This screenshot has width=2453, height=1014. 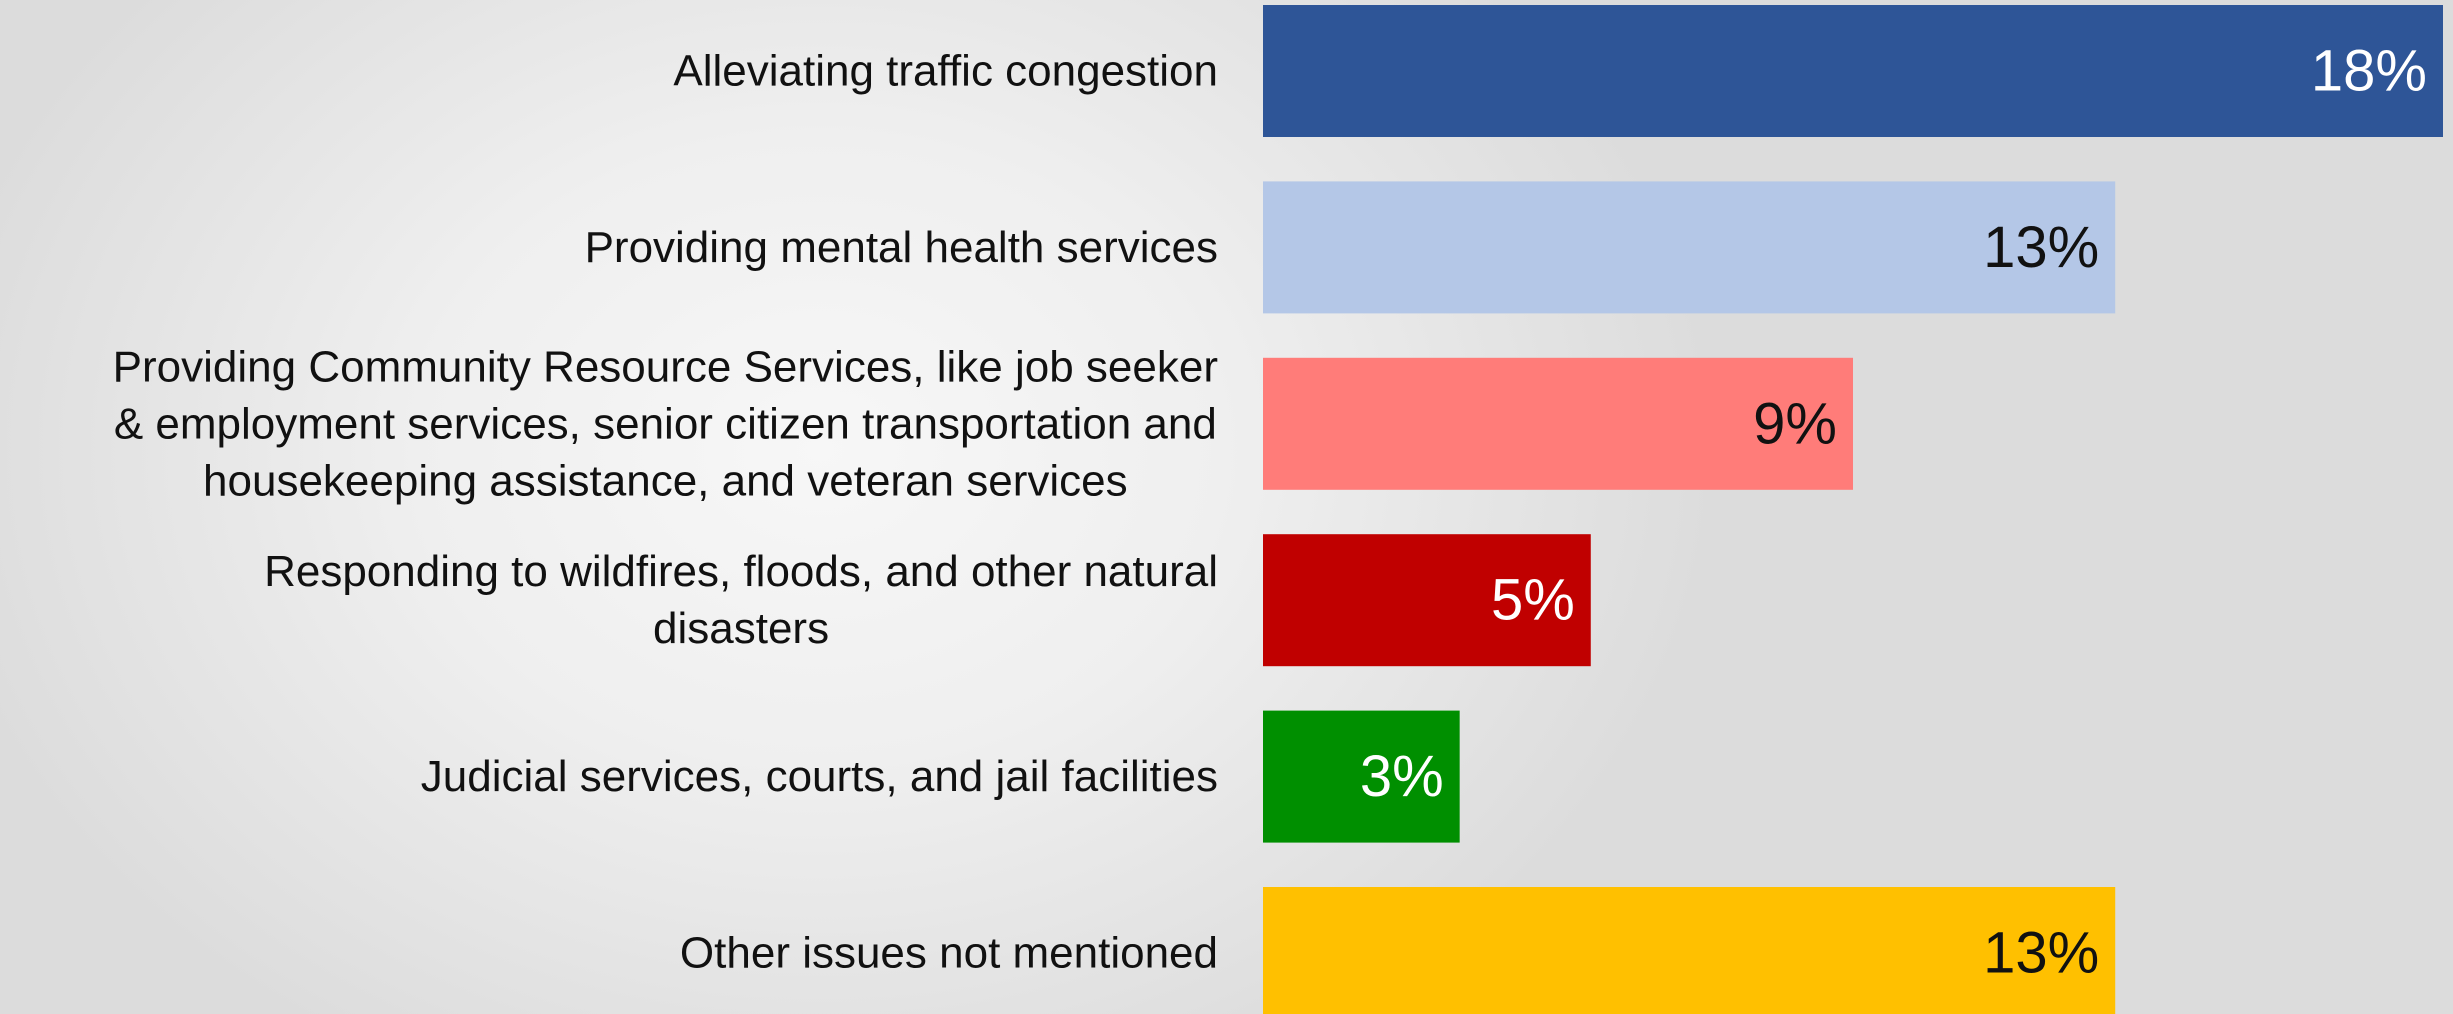 I want to click on value-label-0: 18%, so click(x=2369, y=71).